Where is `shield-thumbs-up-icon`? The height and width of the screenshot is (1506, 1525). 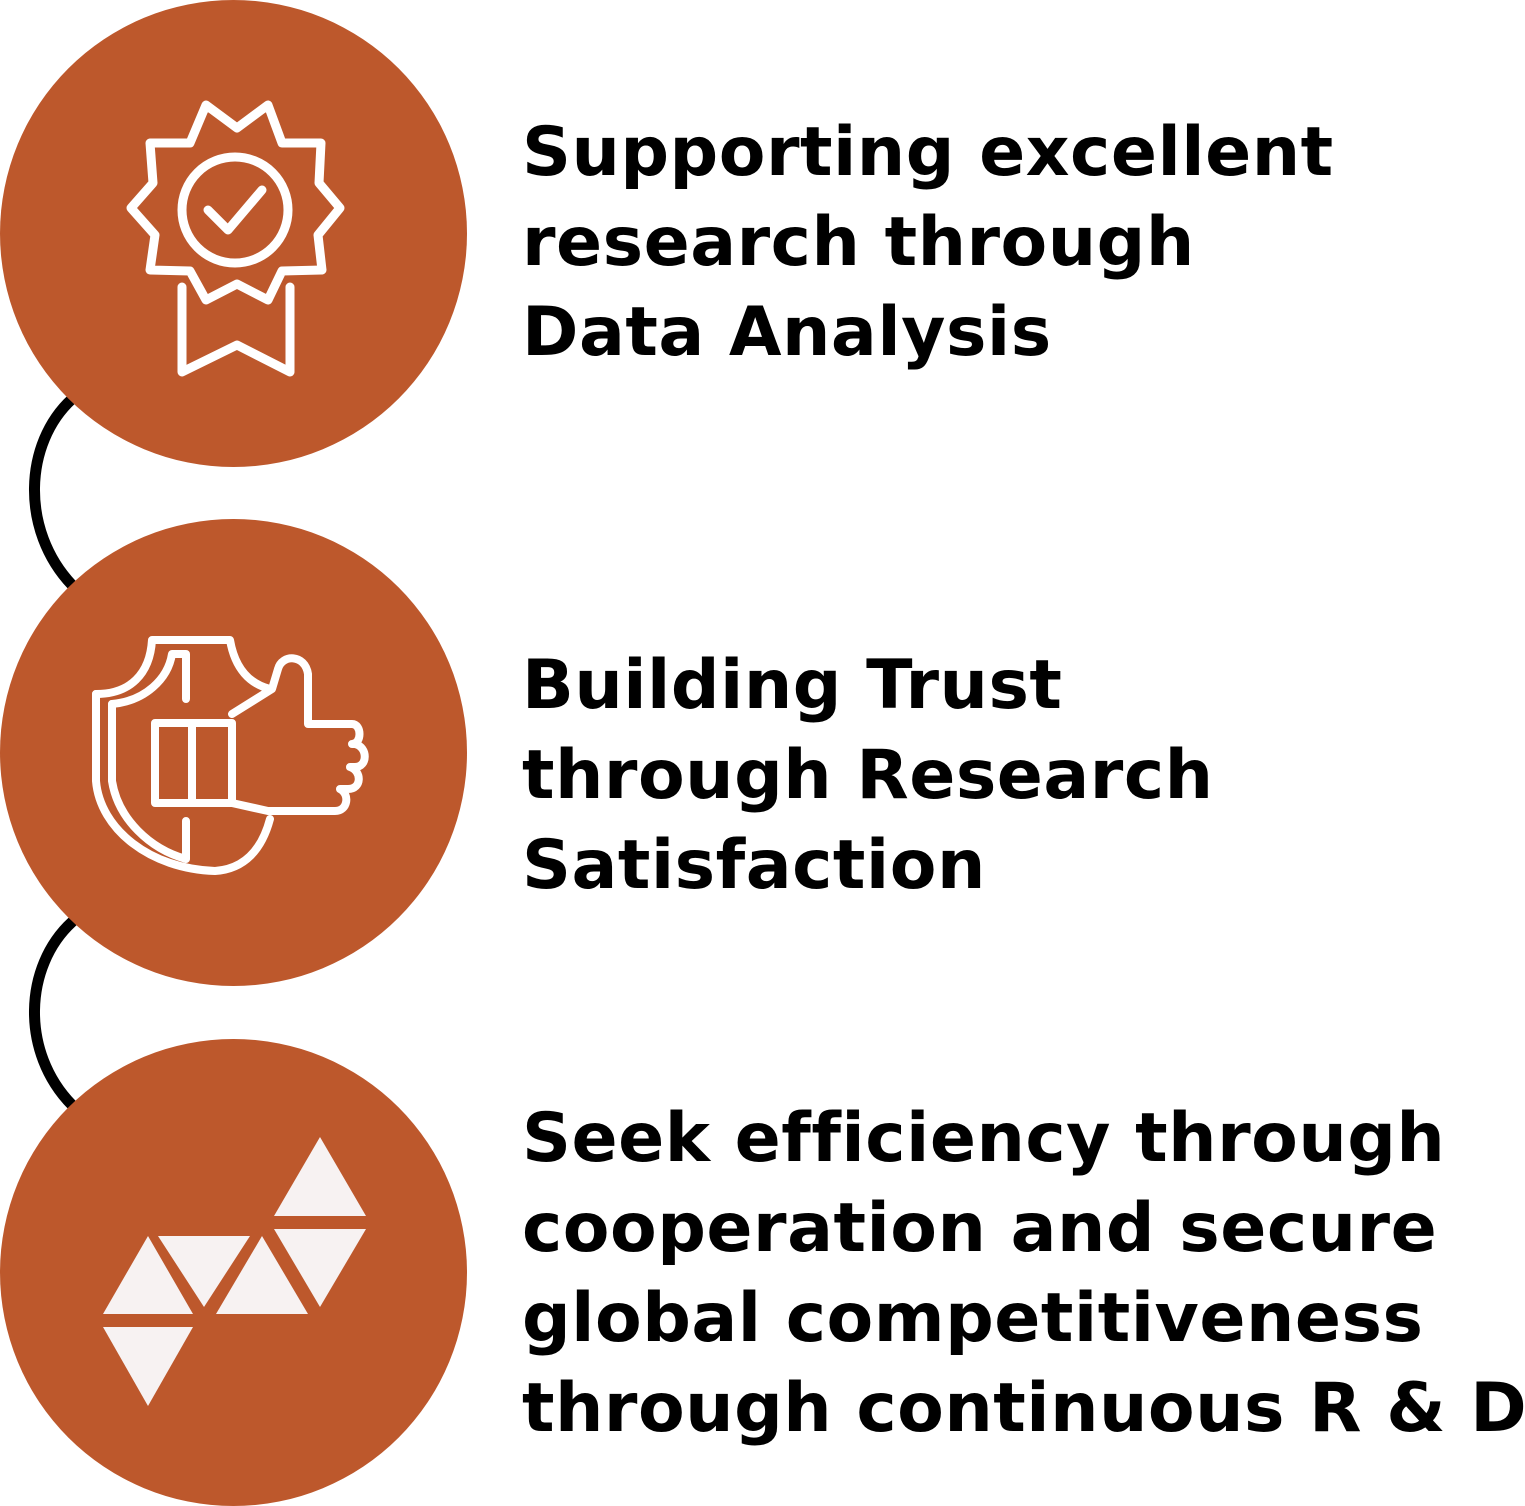
shield-thumbs-up-icon is located at coordinates (230, 755).